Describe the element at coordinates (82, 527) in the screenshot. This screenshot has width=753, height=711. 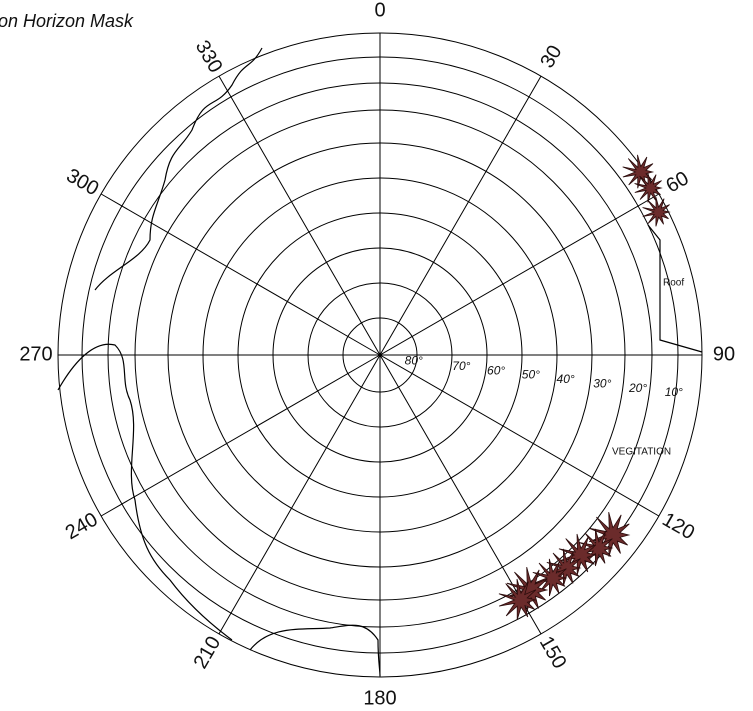
I see `azimuth-label: 240` at that location.